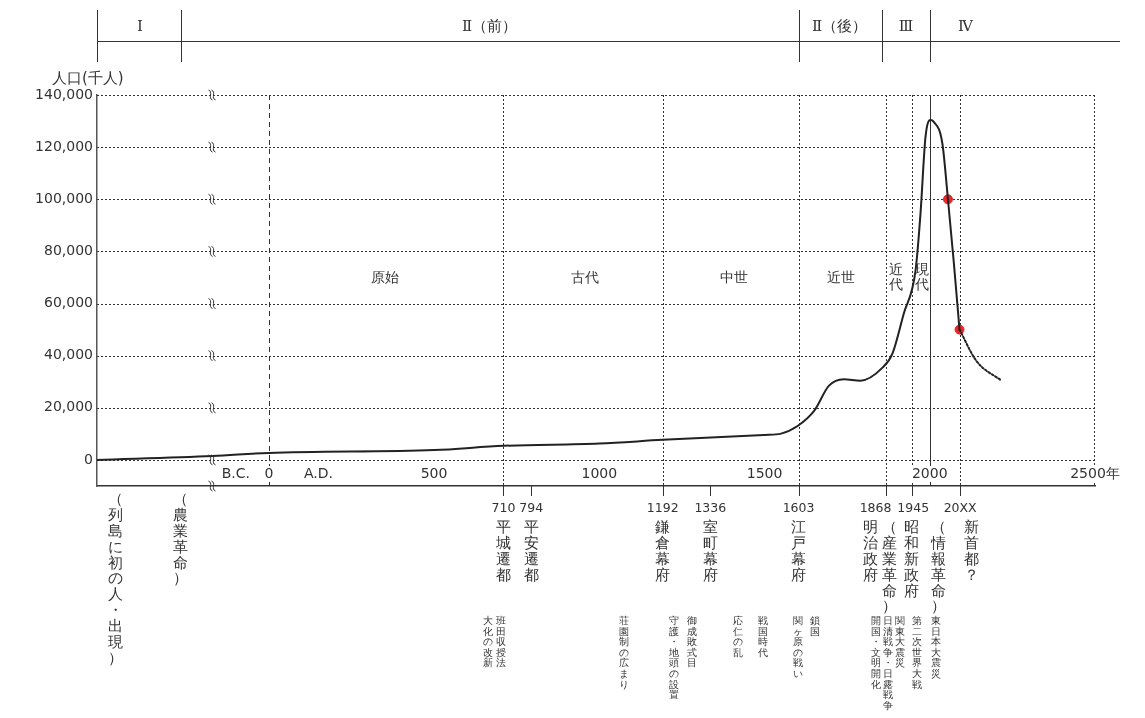 The width and height of the screenshot is (1145, 718). Describe the element at coordinates (929, 472) in the screenshot. I see `x-tick-label: 2000` at that location.